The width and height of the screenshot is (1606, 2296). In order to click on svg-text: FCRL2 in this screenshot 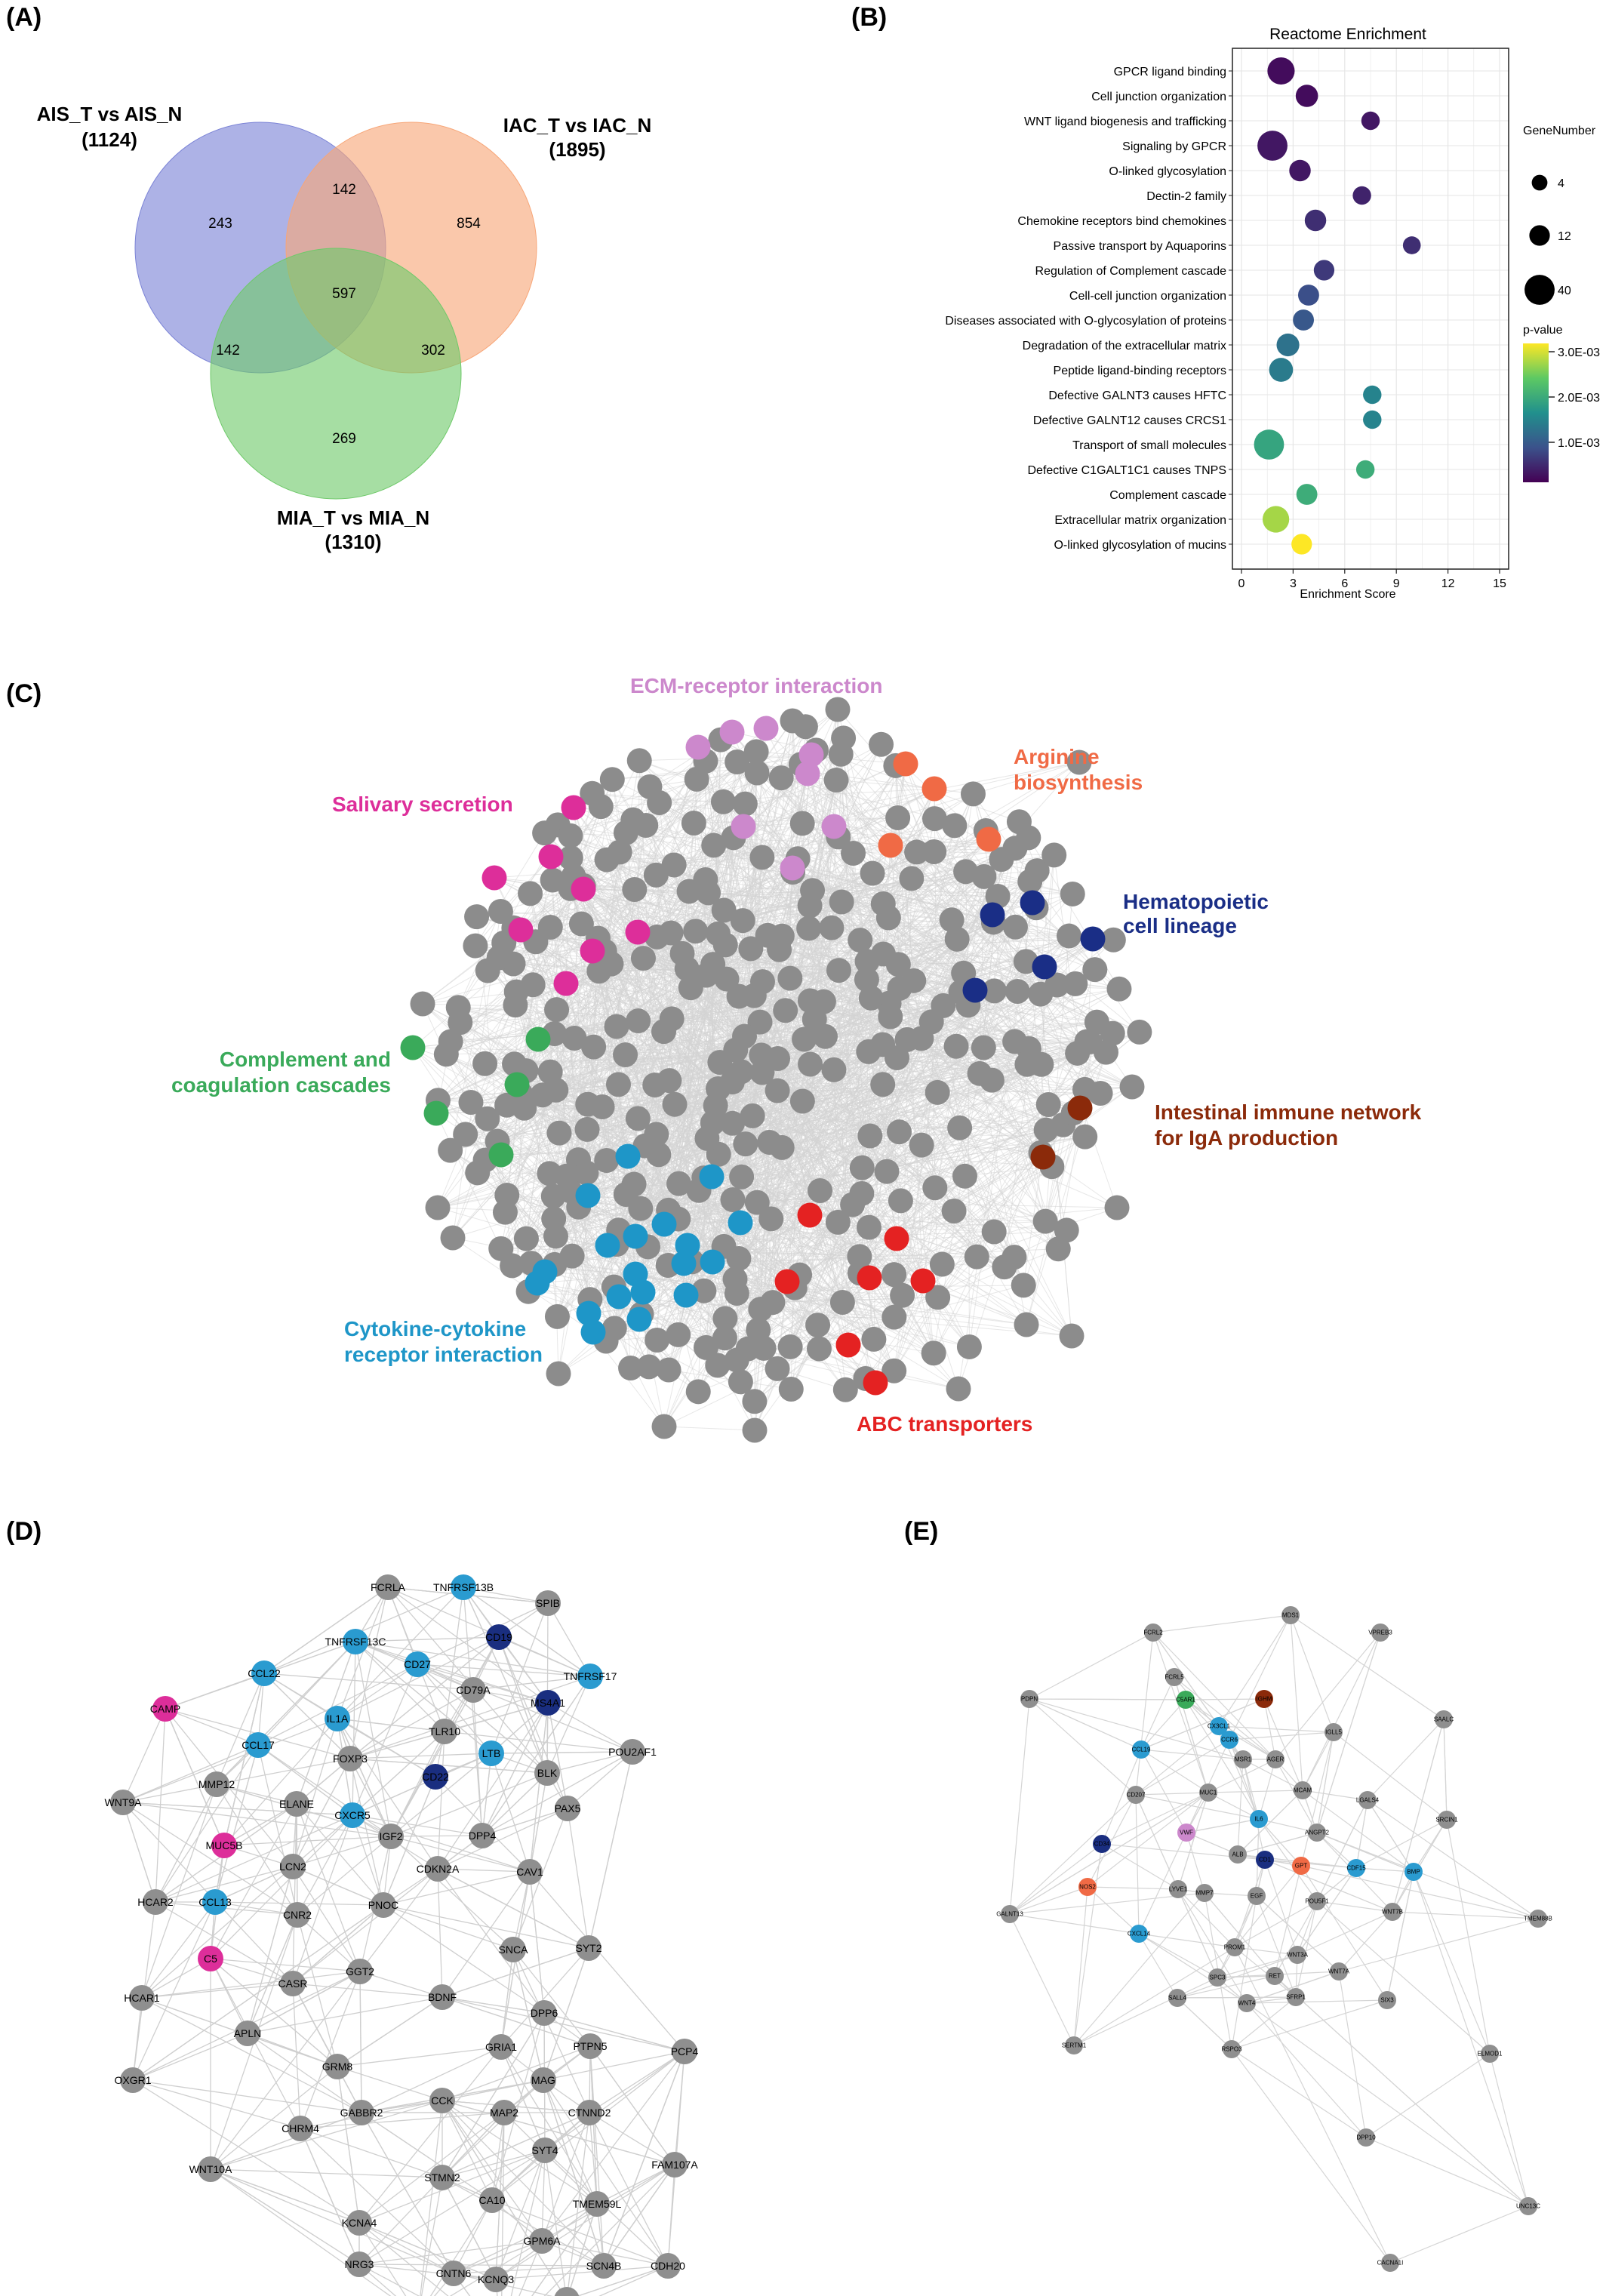, I will do `click(1153, 1633)`.